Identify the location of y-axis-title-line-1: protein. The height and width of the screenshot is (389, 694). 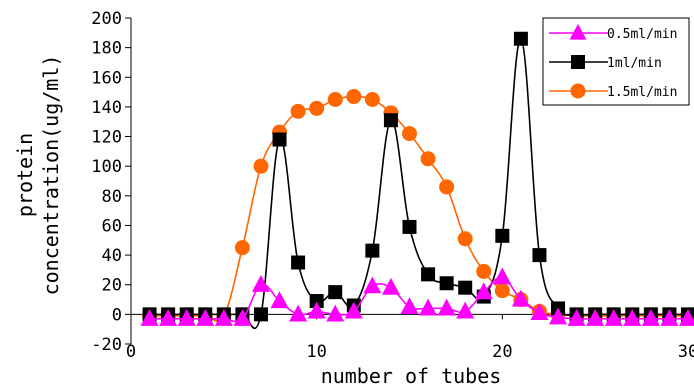
(25, 175).